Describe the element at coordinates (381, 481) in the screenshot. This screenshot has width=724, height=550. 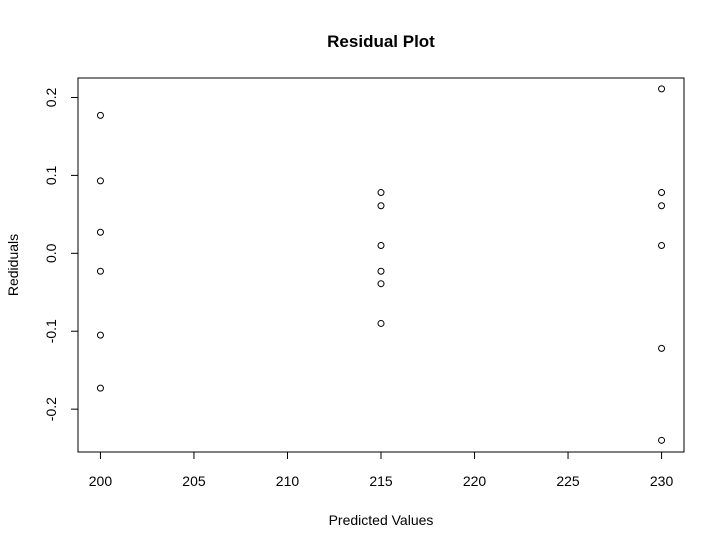
I see `x-tick-label: 215` at that location.